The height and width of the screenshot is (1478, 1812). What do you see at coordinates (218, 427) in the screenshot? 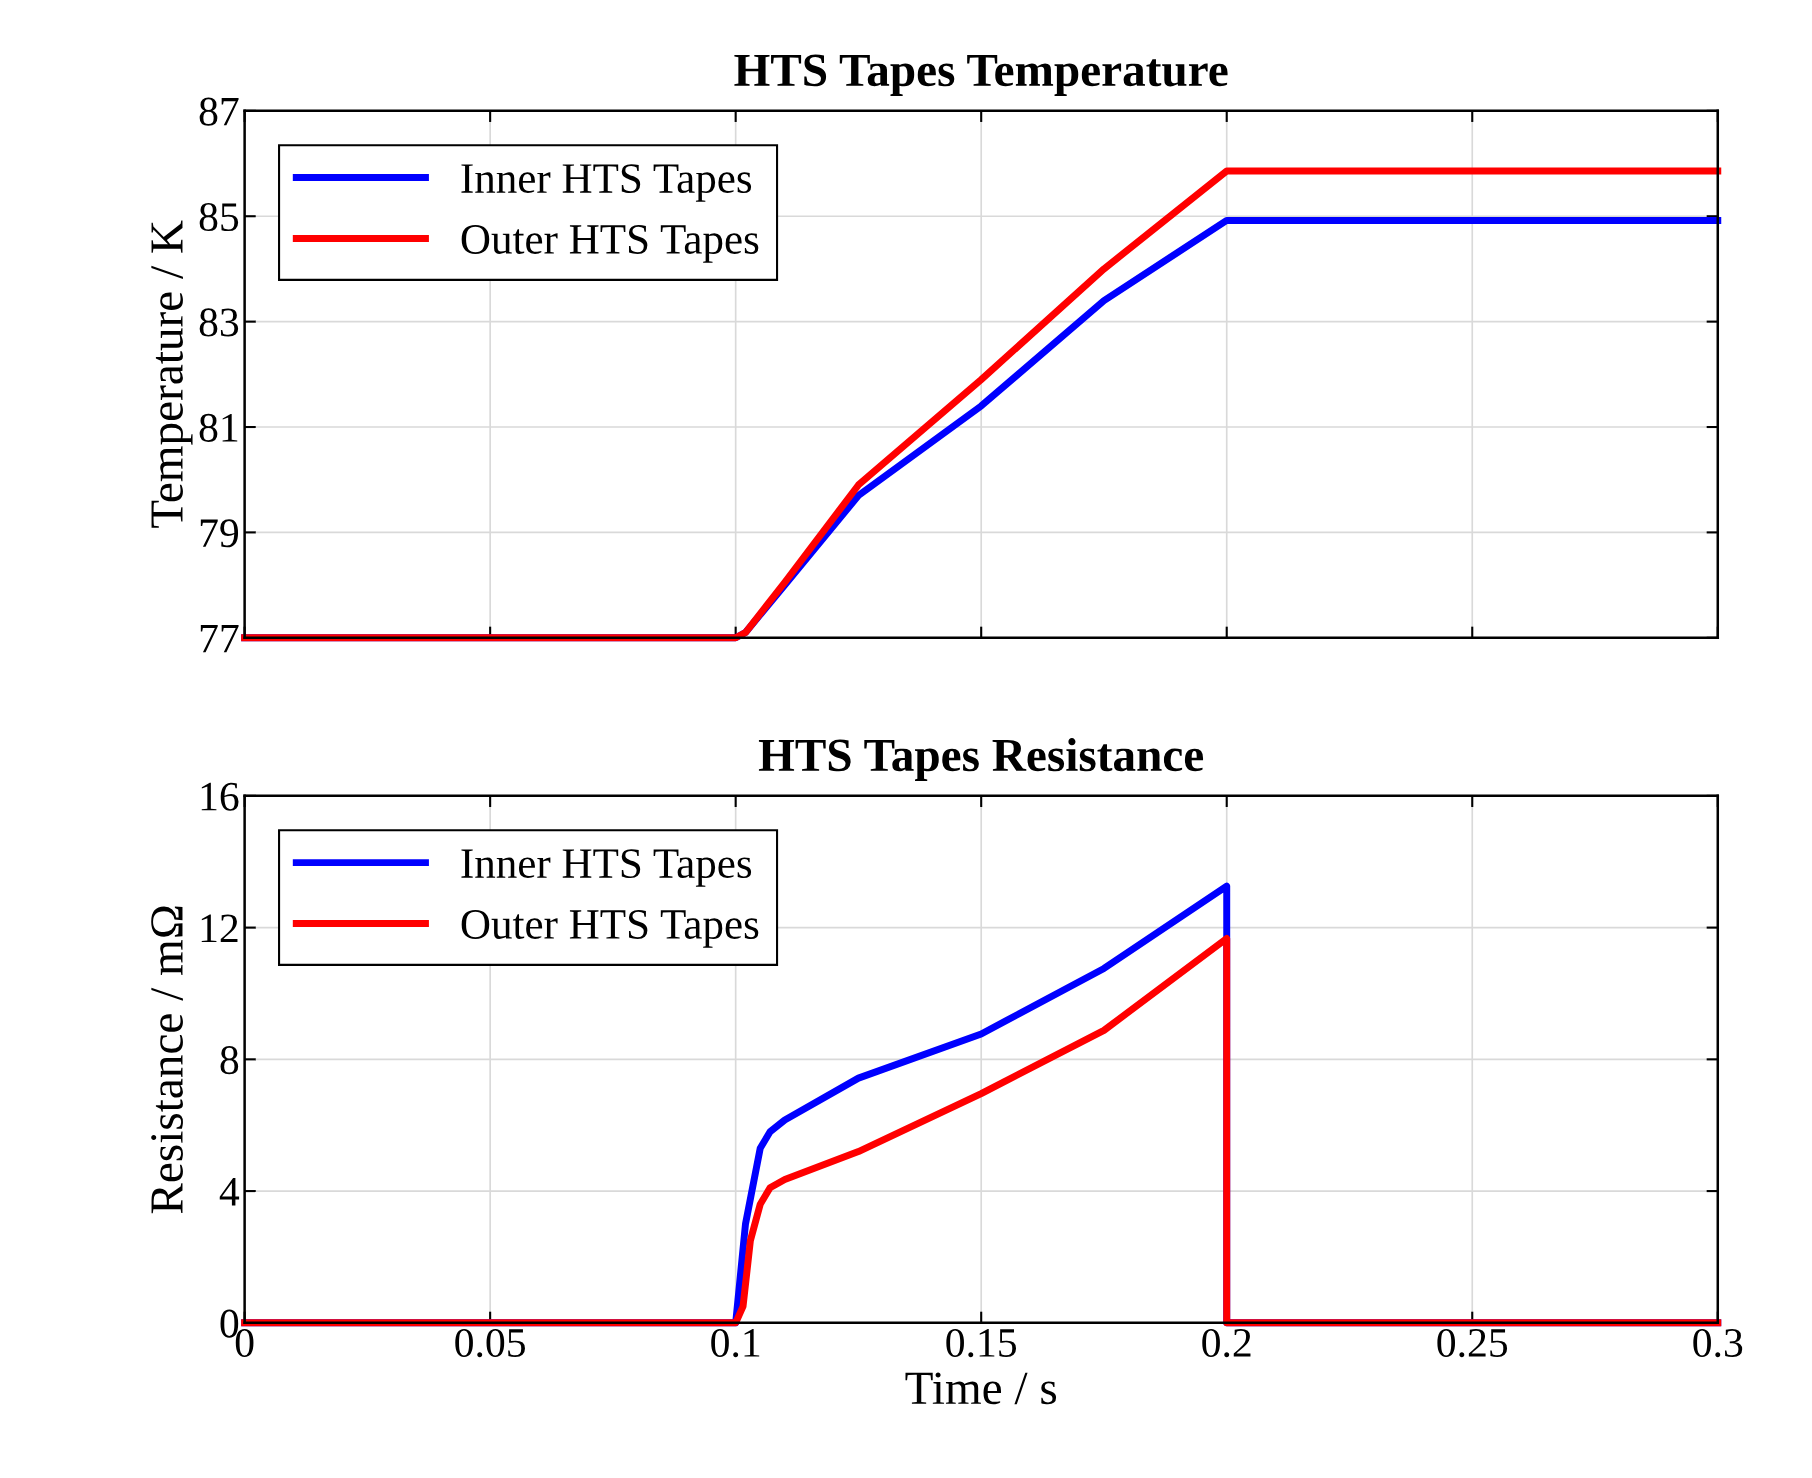
I see `y-tick-label: 81` at bounding box center [218, 427].